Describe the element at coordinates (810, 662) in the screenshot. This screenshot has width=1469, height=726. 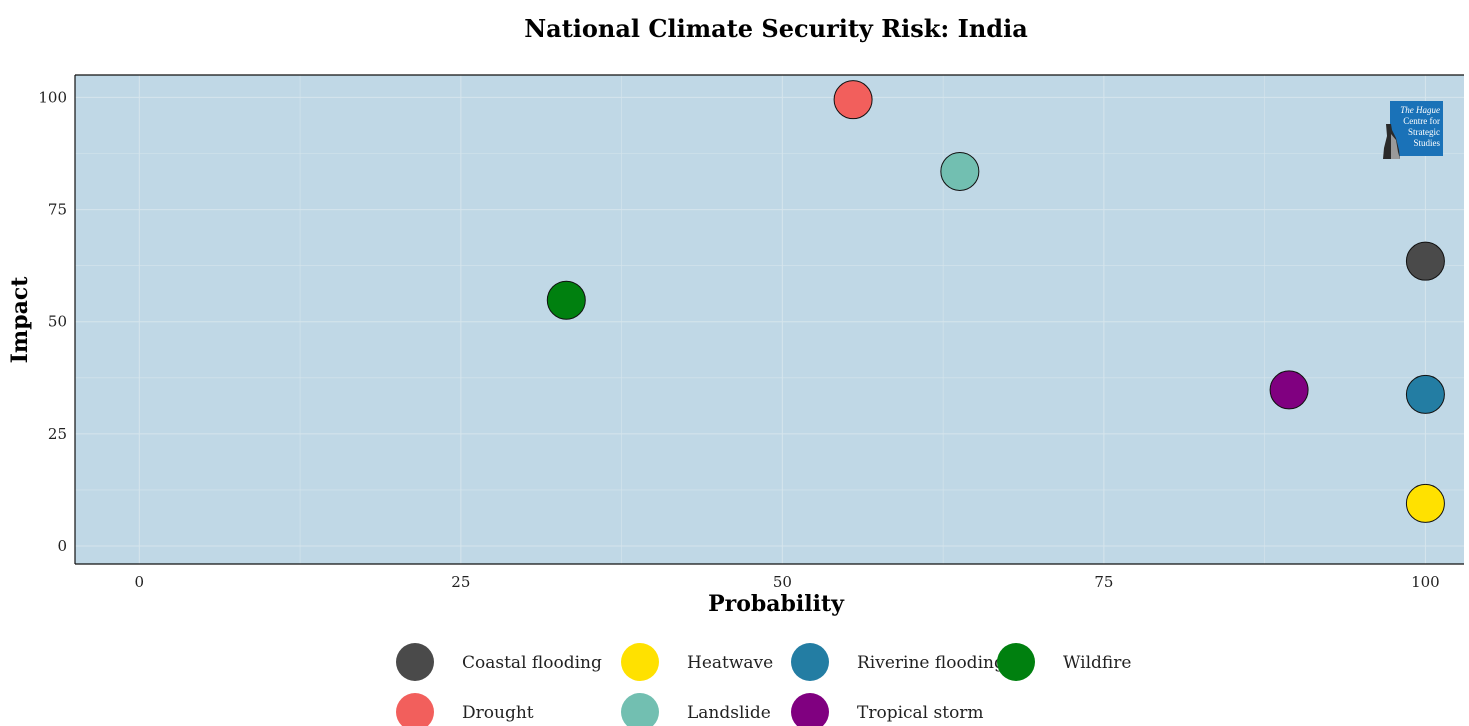
I see `legend-key-riverine-flooding` at that location.